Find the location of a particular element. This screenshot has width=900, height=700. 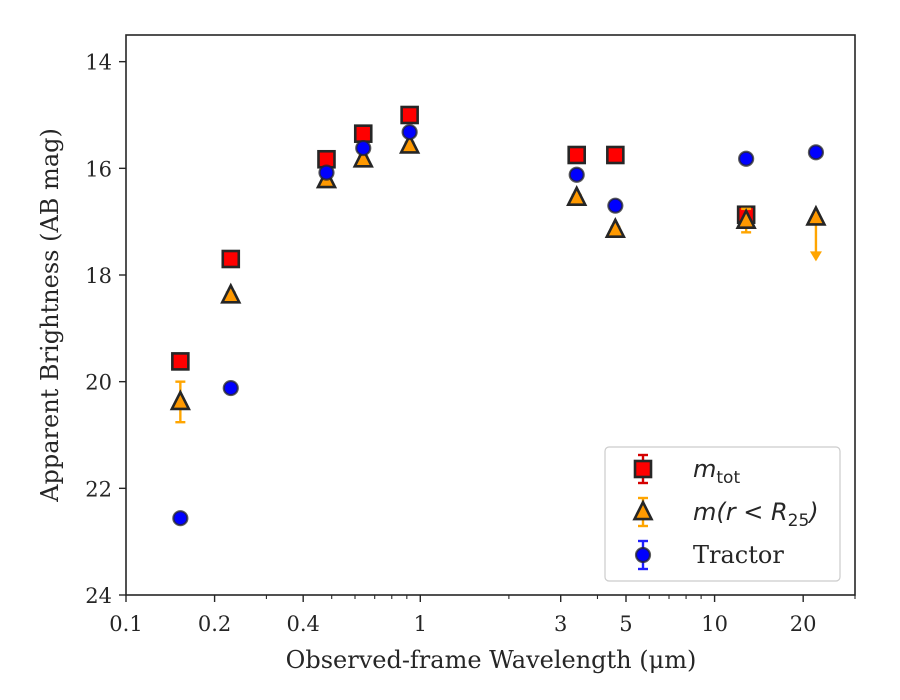

legend-entry-tractor: Tractor is located at coordinates (709, 555).